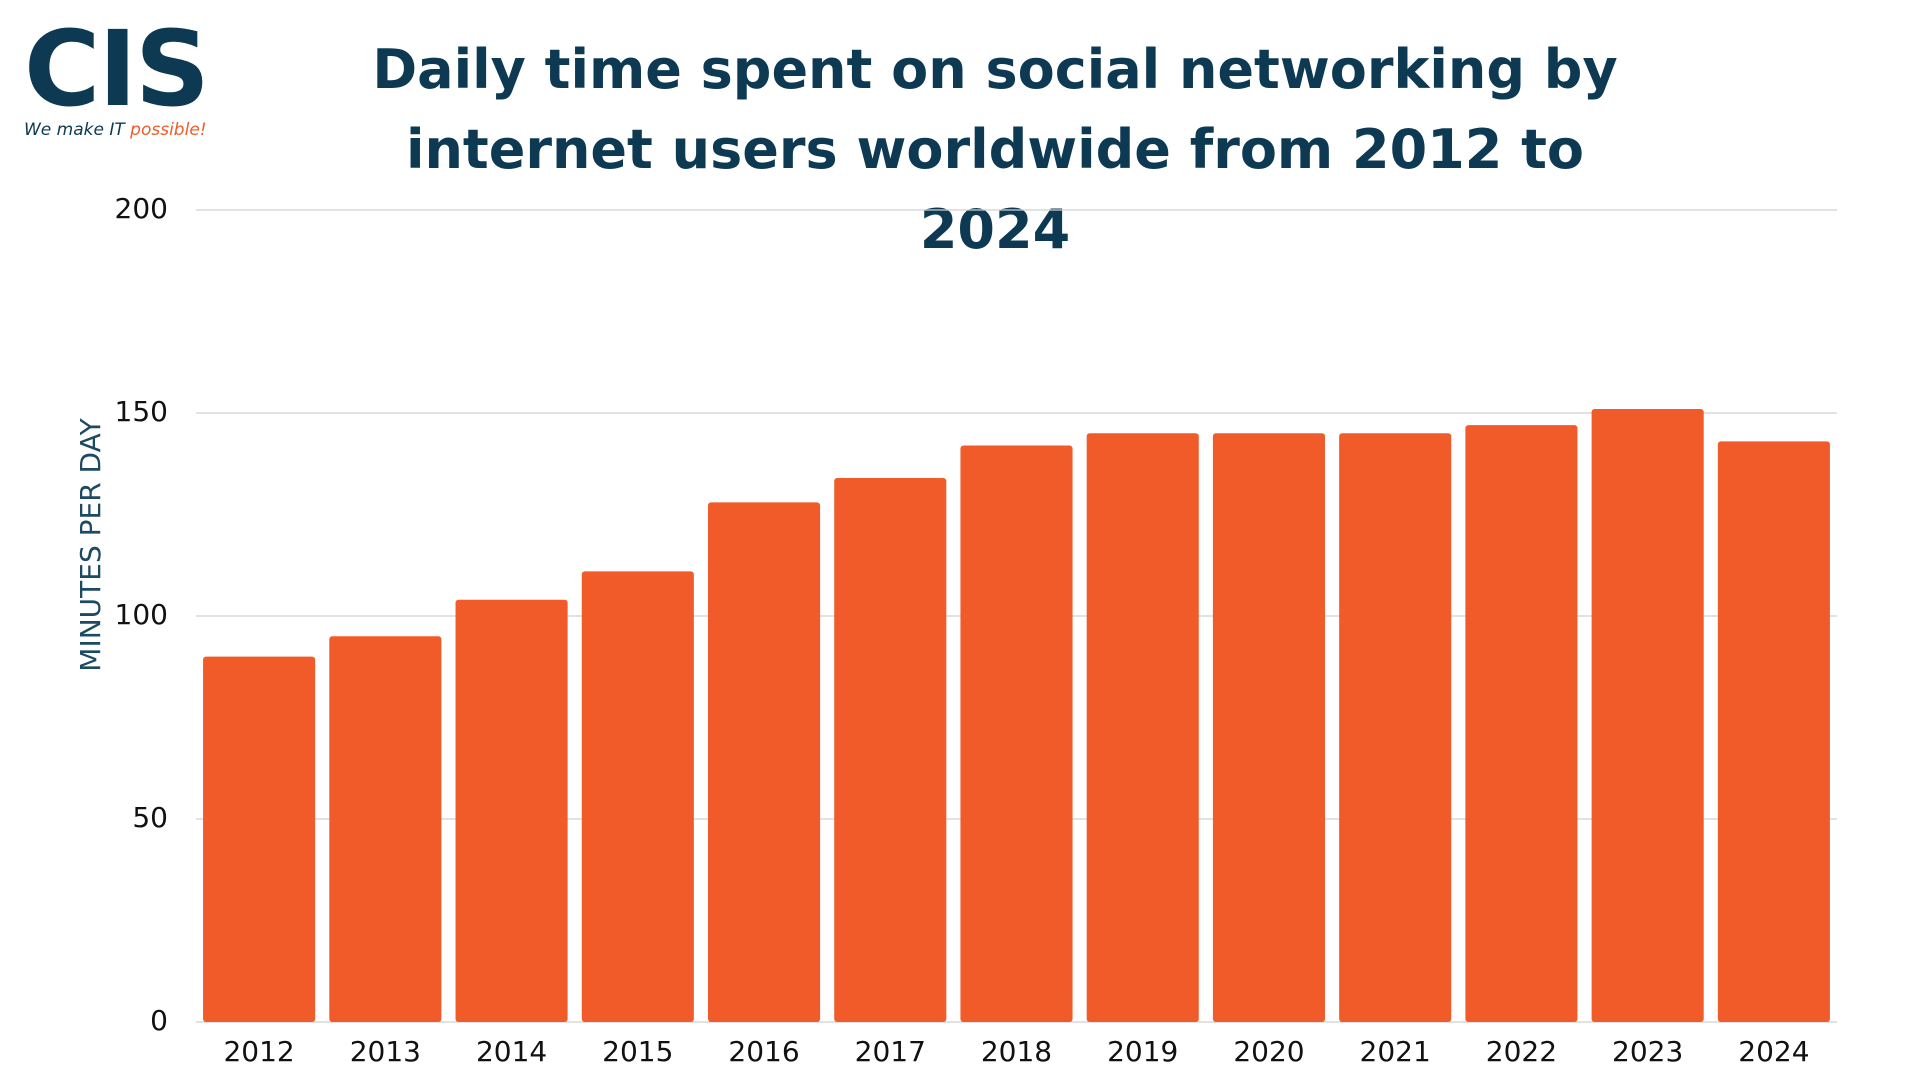 Image resolution: width=1920 pixels, height=1080 pixels. What do you see at coordinates (74, 130) in the screenshot?
I see `tagline-start: We make IT` at bounding box center [74, 130].